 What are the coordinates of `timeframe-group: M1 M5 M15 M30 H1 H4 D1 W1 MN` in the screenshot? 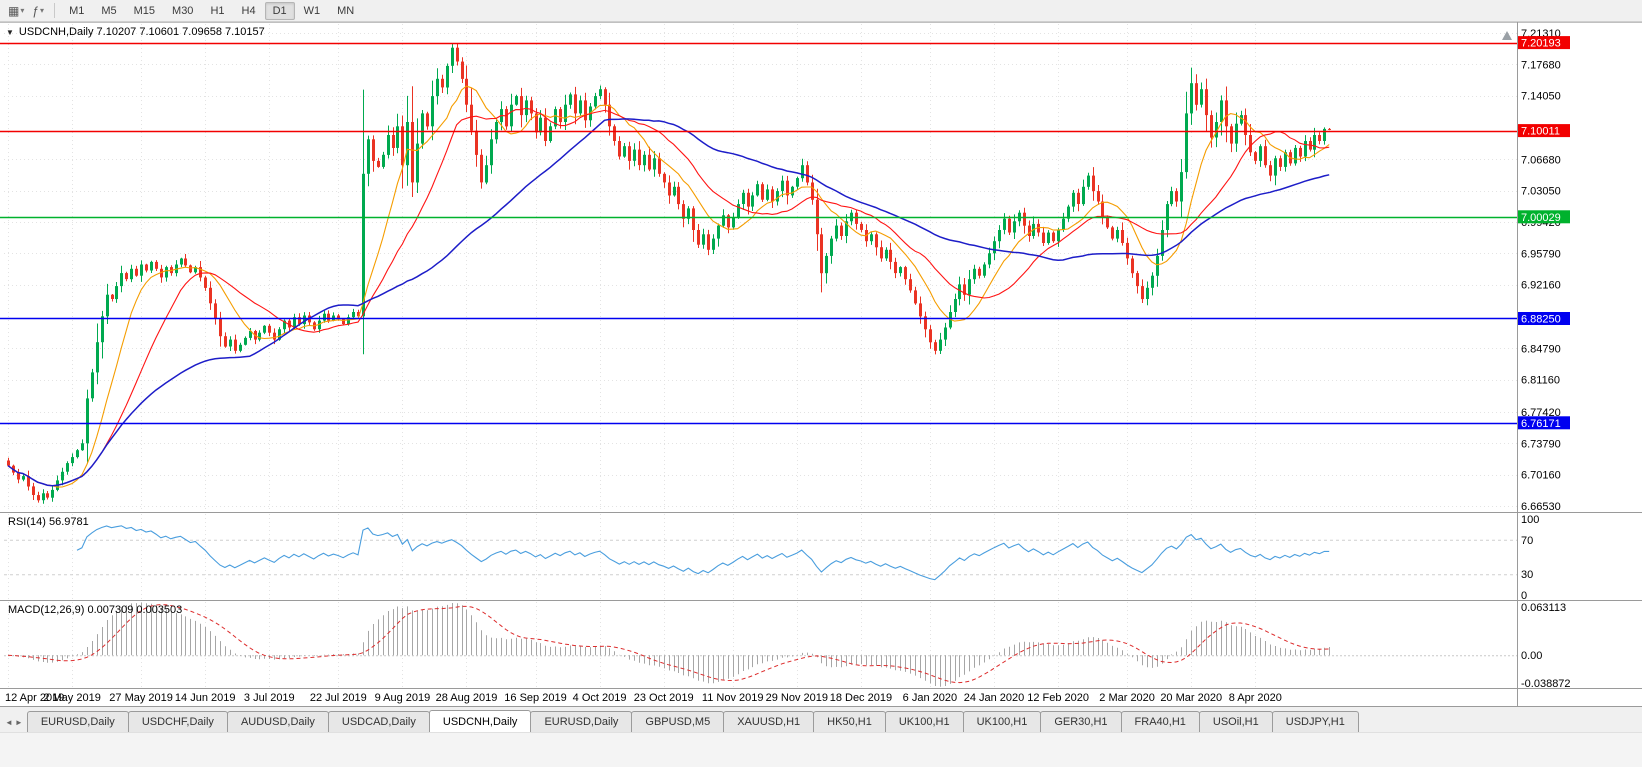 It's located at (211, 10).